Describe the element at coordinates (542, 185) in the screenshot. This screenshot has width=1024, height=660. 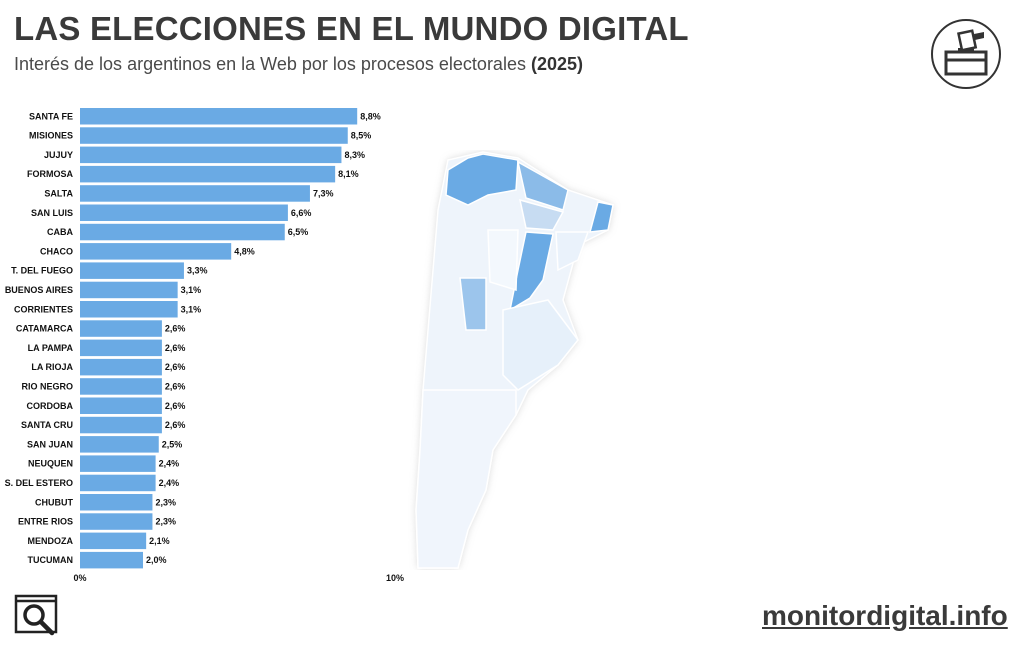
I see `map-formosa` at that location.